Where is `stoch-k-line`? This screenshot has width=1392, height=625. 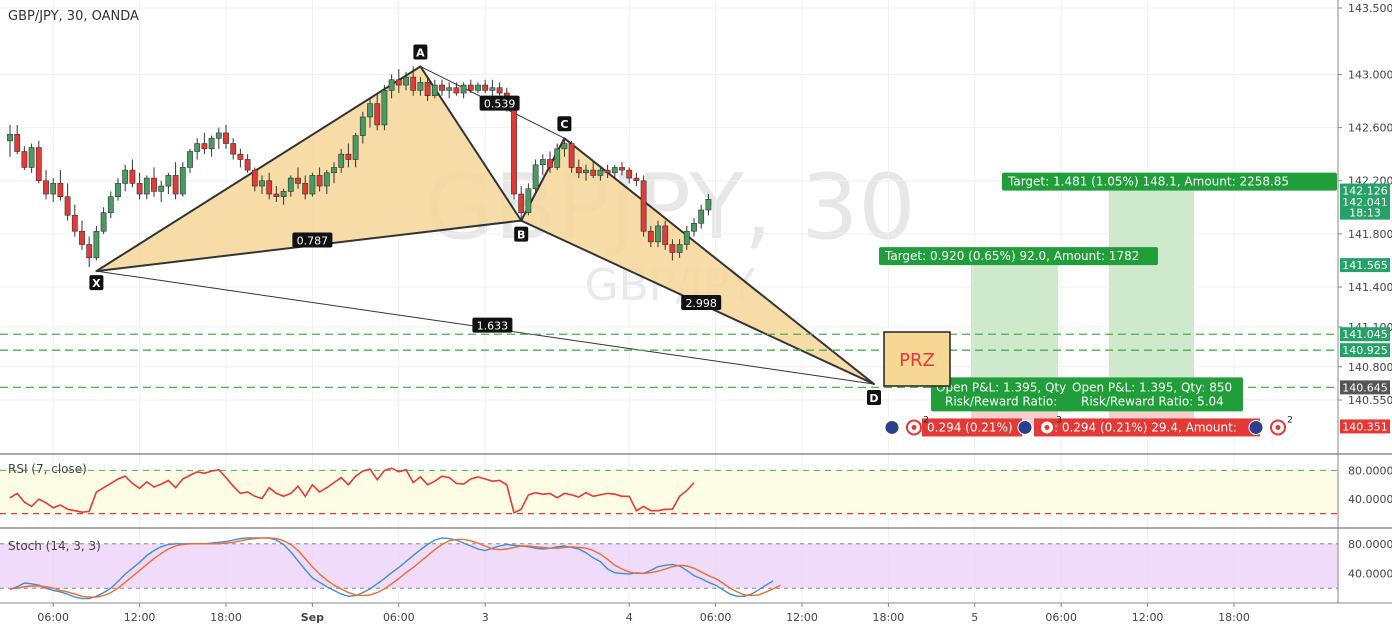 stoch-k-line is located at coordinates (391, 568).